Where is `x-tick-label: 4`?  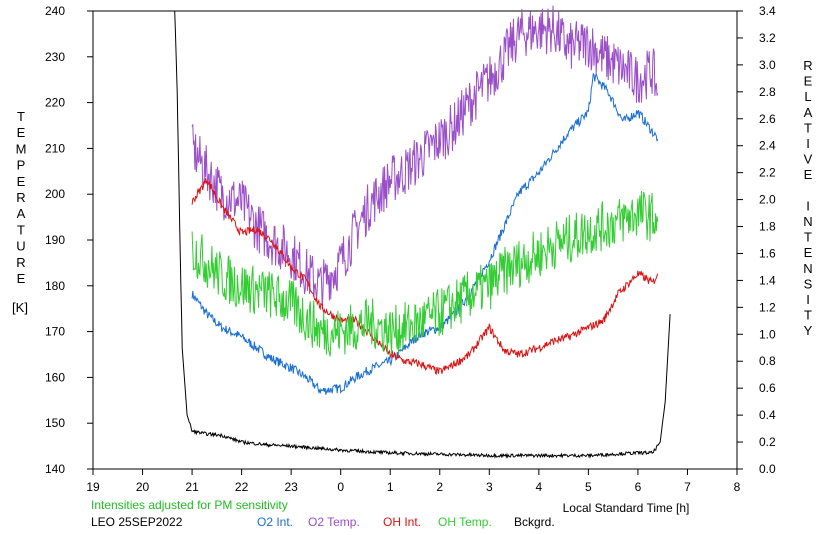 x-tick-label: 4 is located at coordinates (539, 487).